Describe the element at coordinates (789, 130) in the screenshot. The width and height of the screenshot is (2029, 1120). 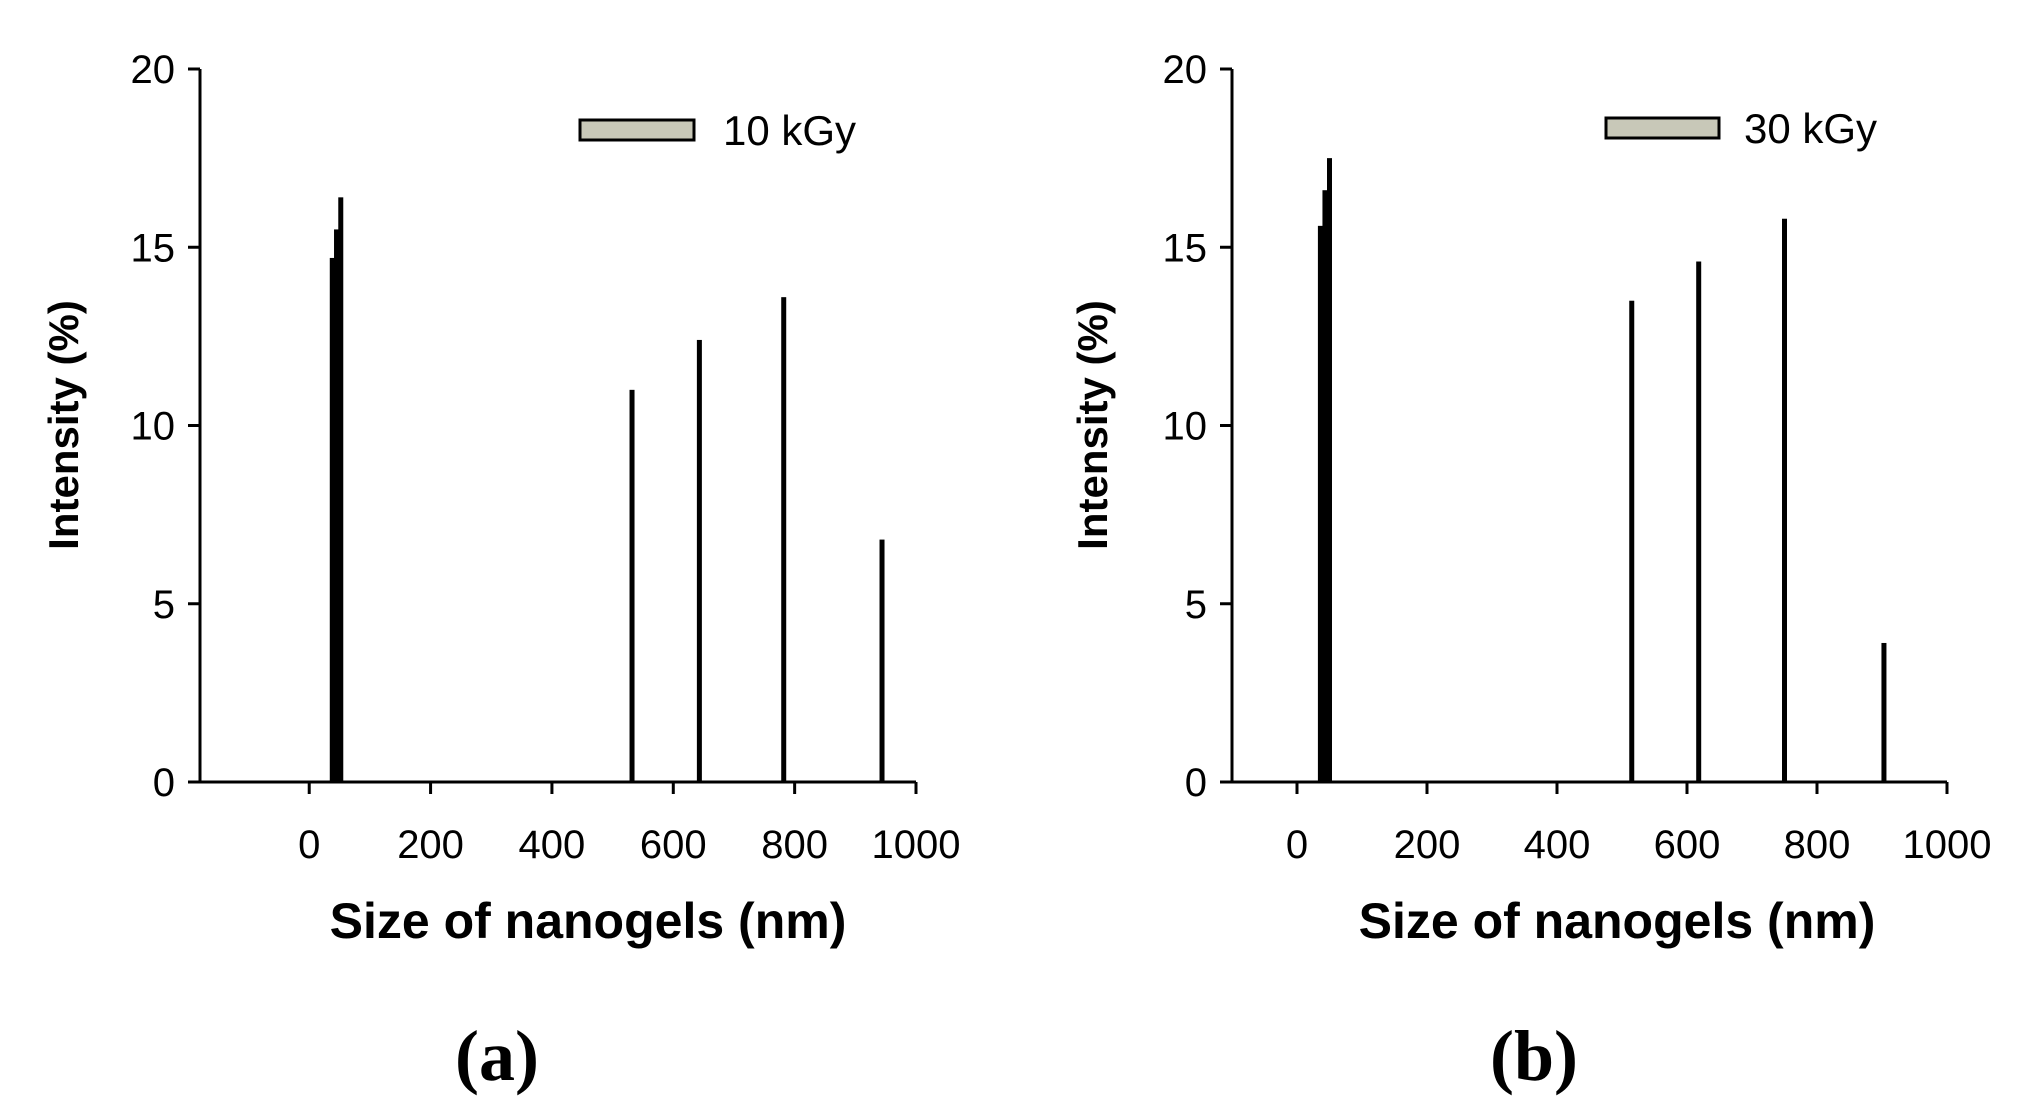
I see `legend-label: 10 kGy` at that location.